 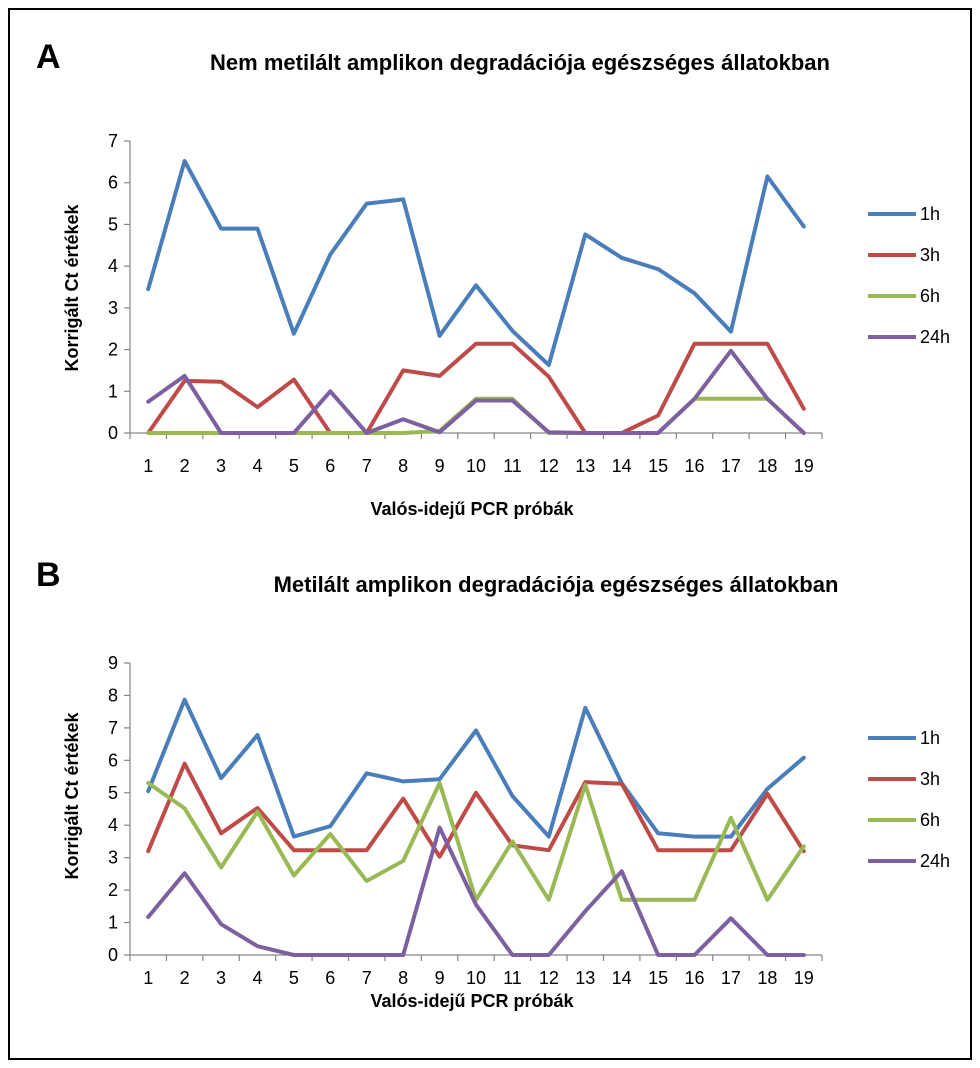 I want to click on panel-a-series-line-3h, so click(x=476, y=388).